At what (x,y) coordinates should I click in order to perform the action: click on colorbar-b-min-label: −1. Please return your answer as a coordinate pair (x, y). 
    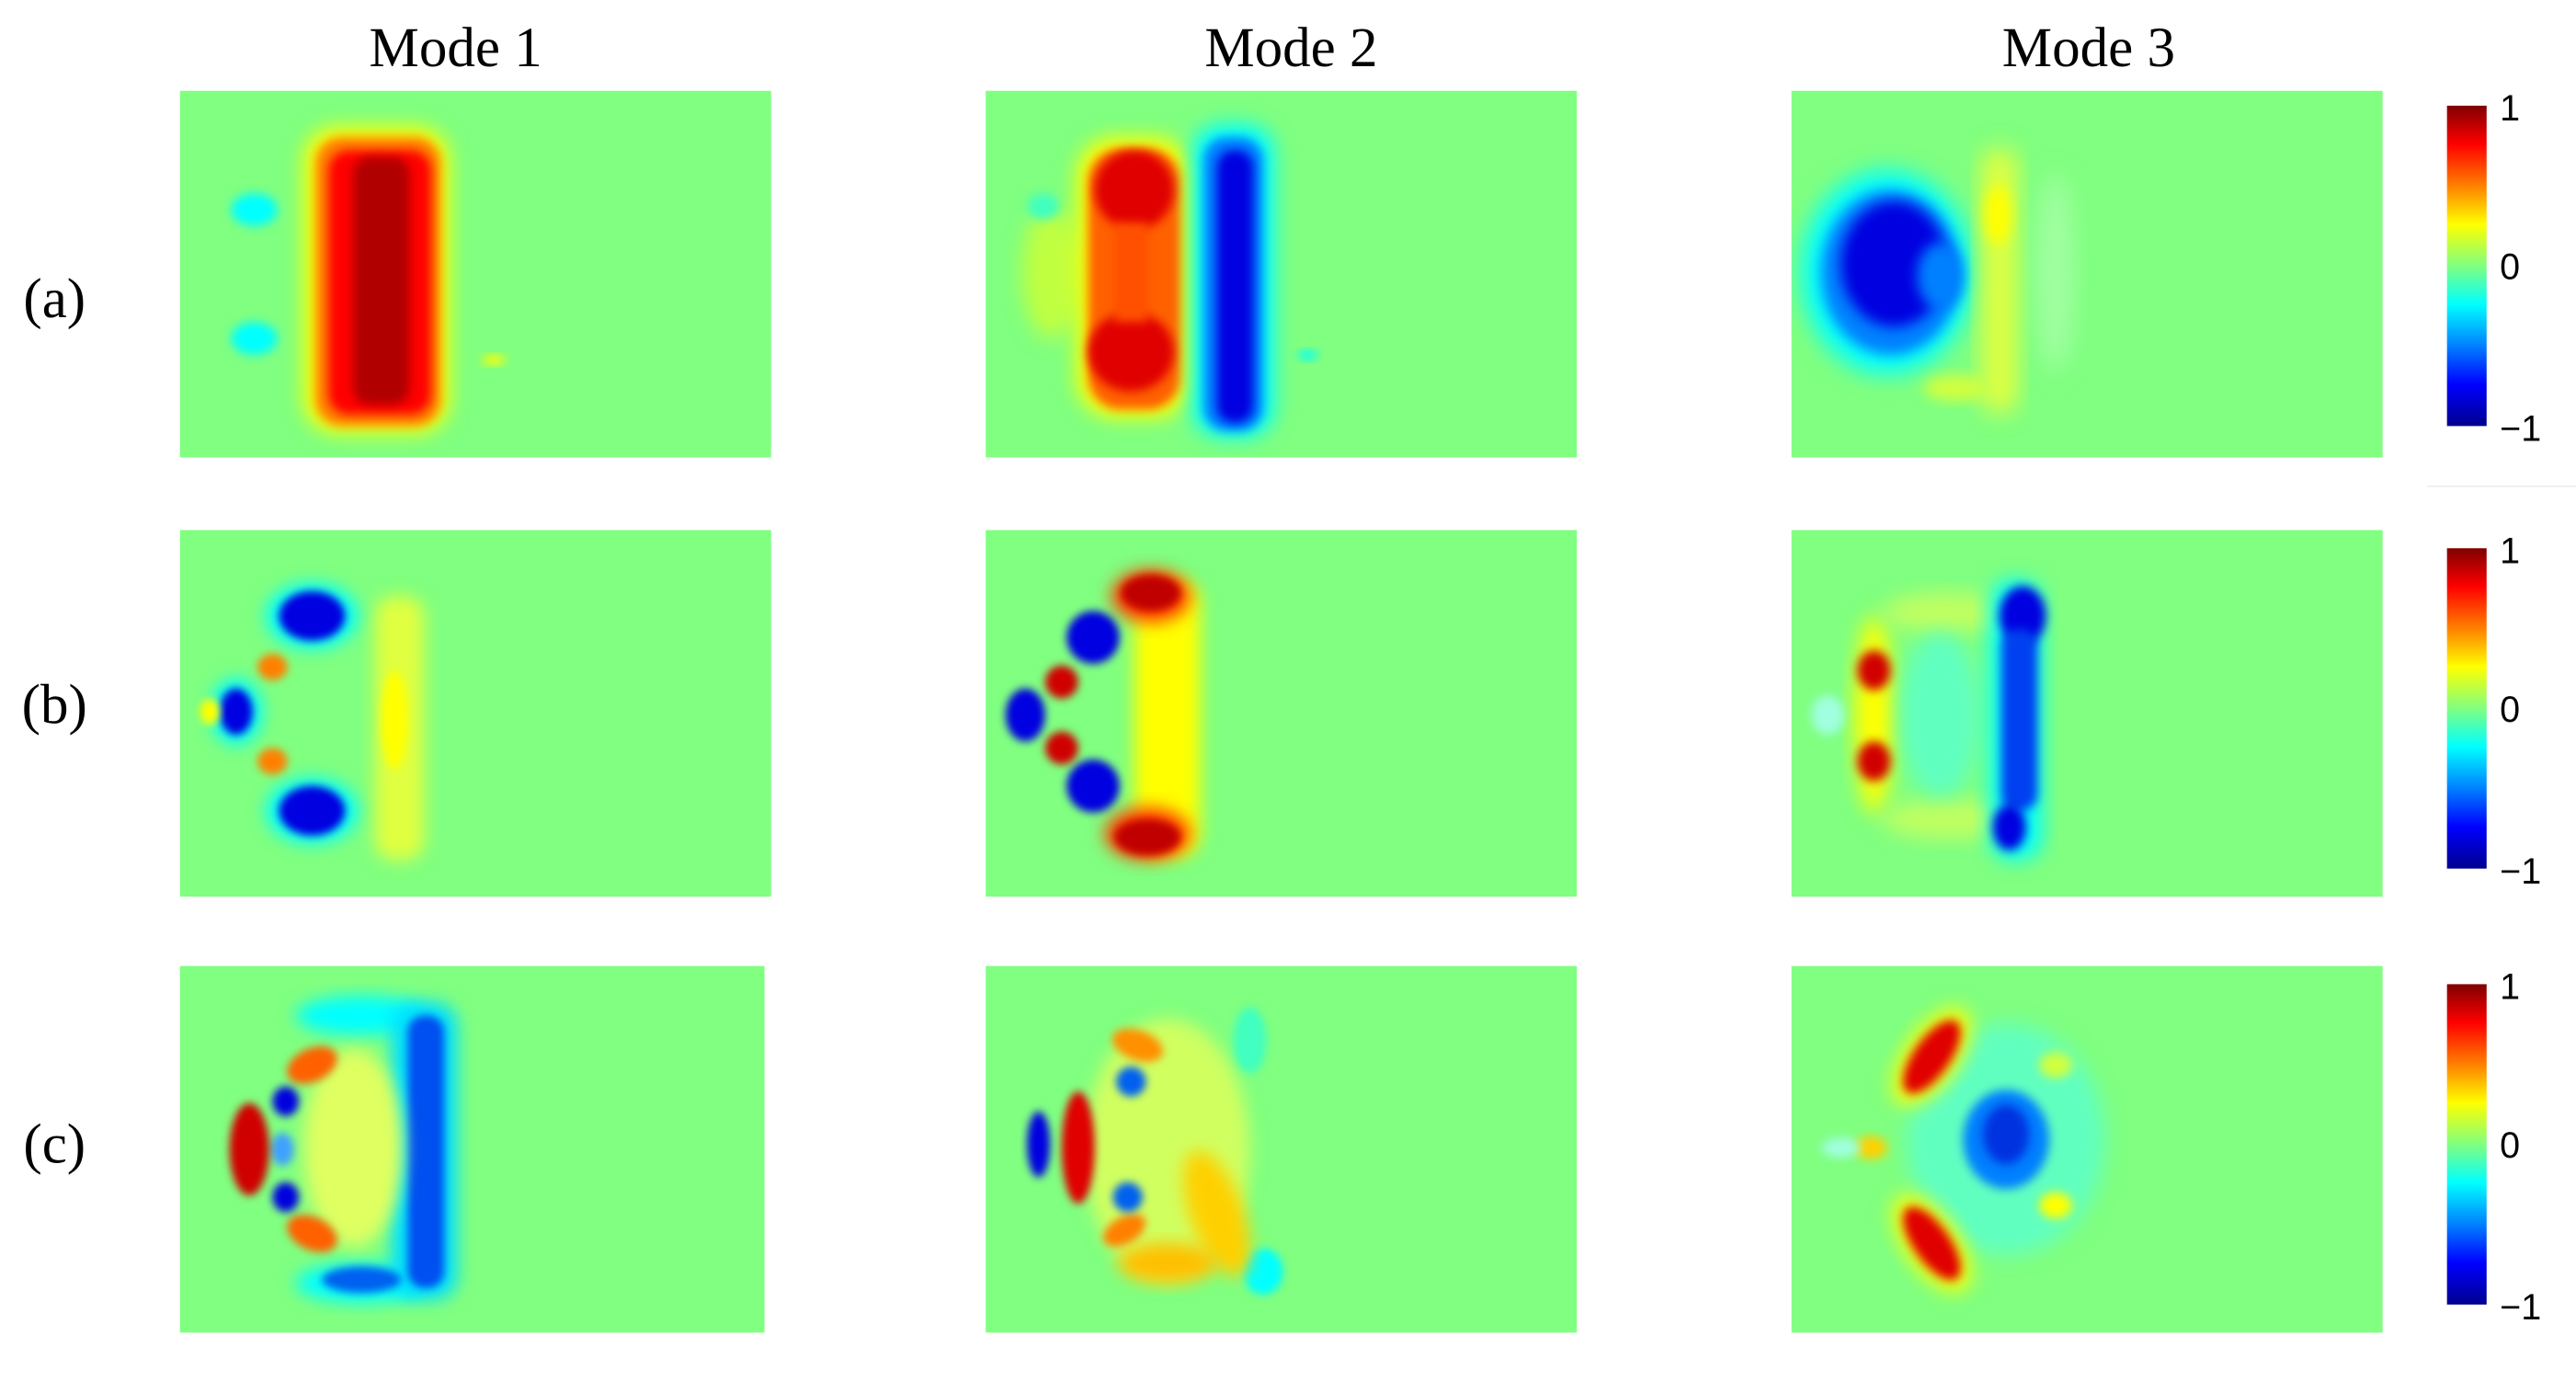
    Looking at the image, I should click on (2521, 871).